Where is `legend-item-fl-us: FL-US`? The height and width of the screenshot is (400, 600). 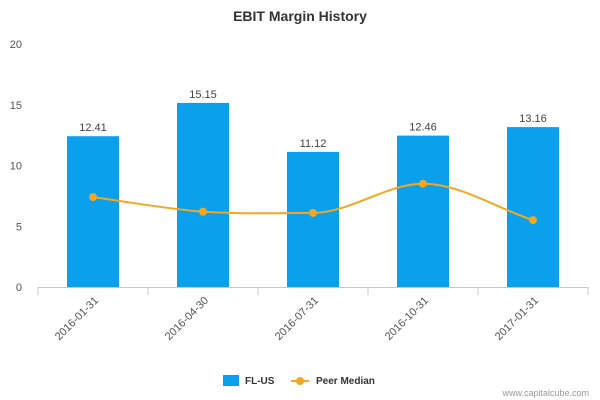
legend-item-fl-us: FL-US is located at coordinates (249, 381).